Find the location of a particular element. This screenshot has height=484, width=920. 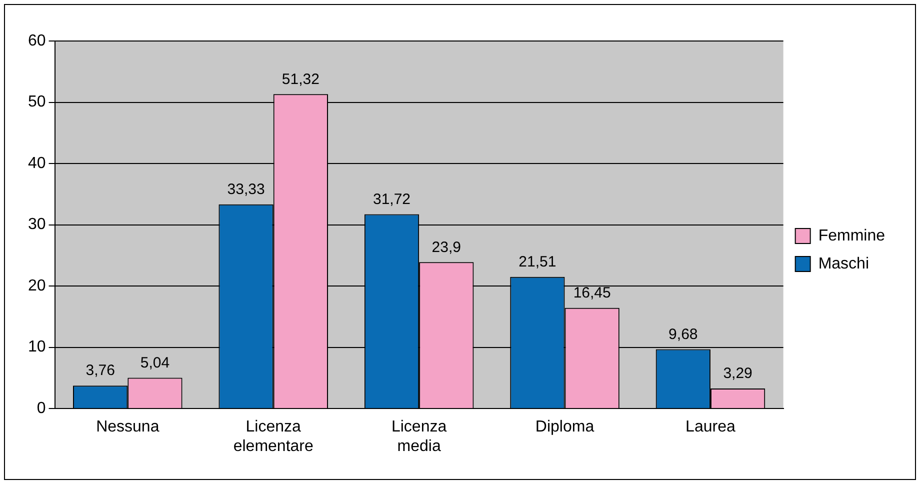

y-tick-label: 40 is located at coordinates (37, 163).